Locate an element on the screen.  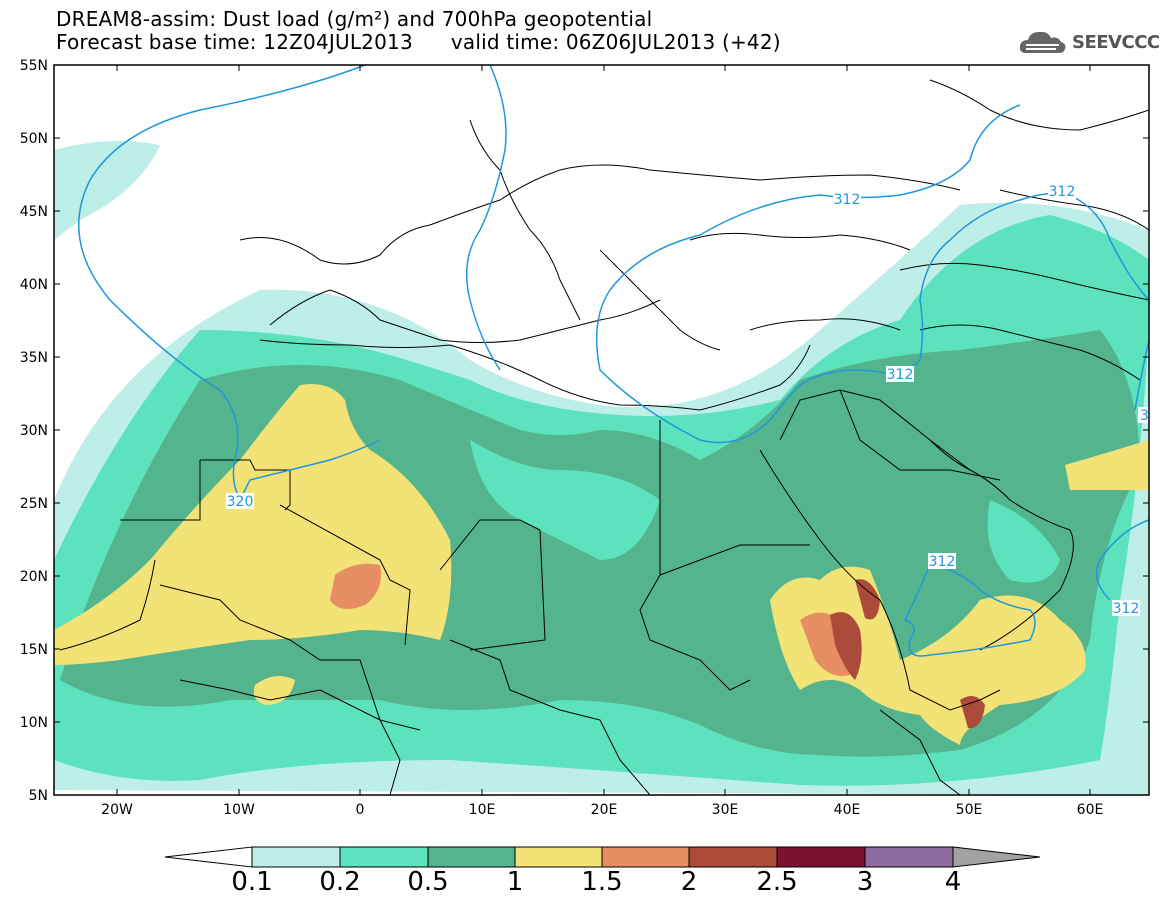
colorbar-label: 1 is located at coordinates (515, 882).